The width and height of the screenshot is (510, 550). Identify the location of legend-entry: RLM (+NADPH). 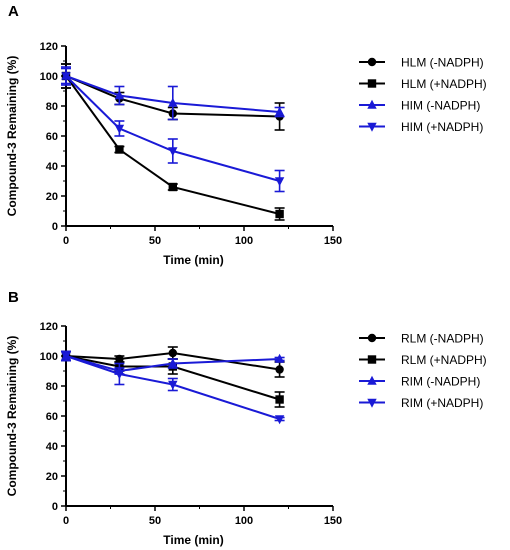
(423, 360).